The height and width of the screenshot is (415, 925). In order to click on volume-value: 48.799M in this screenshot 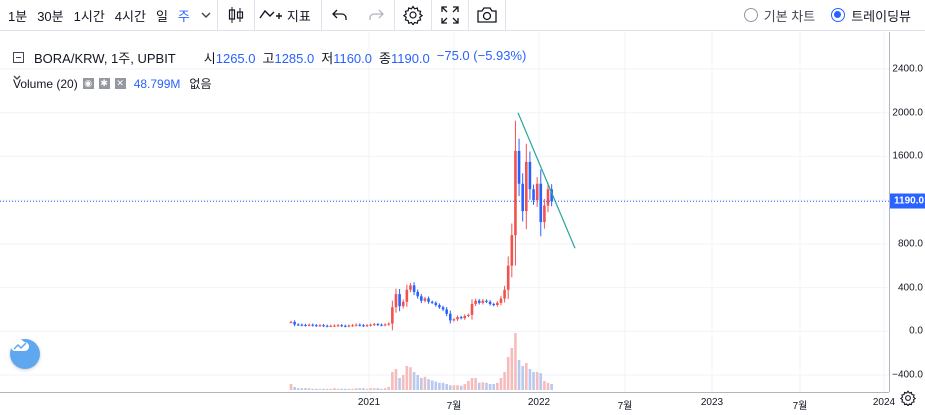, I will do `click(157, 83)`.